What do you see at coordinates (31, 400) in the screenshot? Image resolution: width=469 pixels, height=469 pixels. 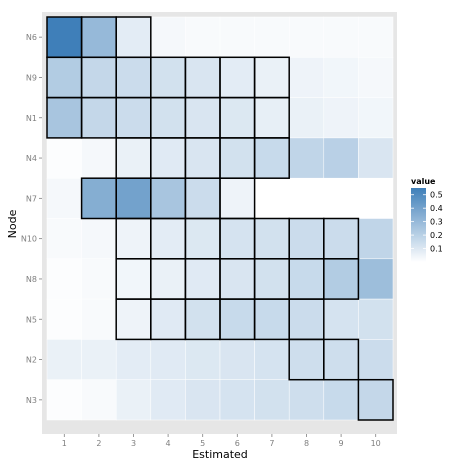 I see `y-tick-label: N3` at bounding box center [31, 400].